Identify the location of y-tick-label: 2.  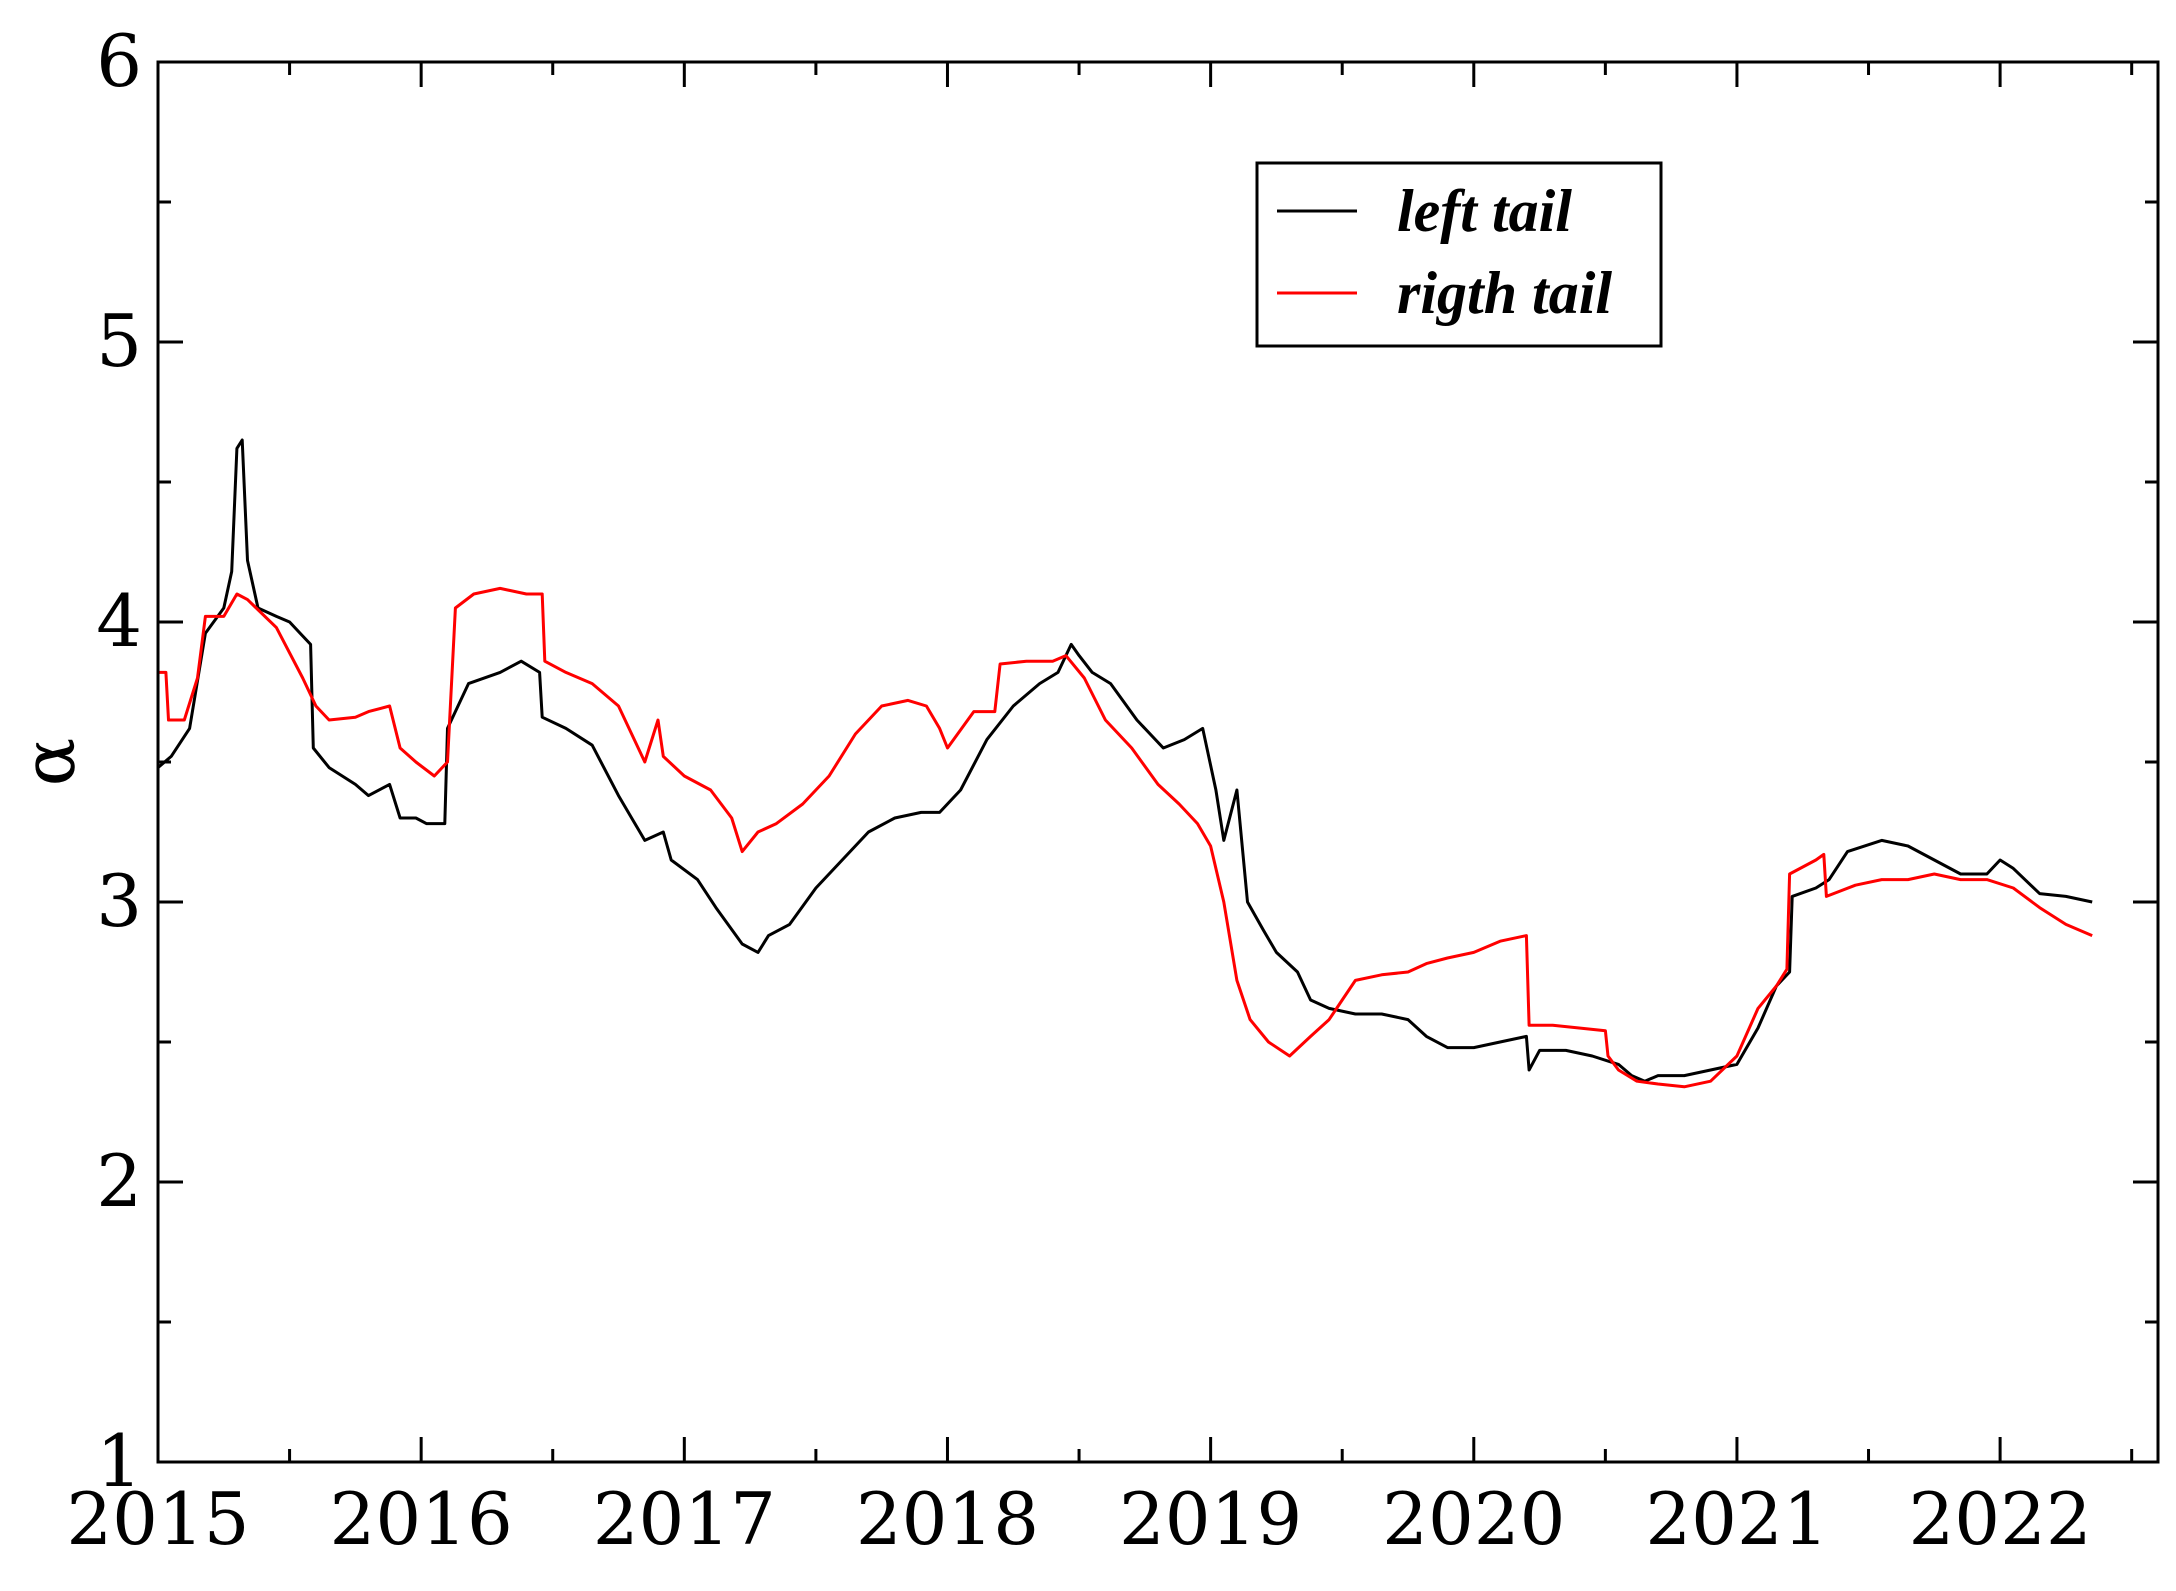
(119, 1181).